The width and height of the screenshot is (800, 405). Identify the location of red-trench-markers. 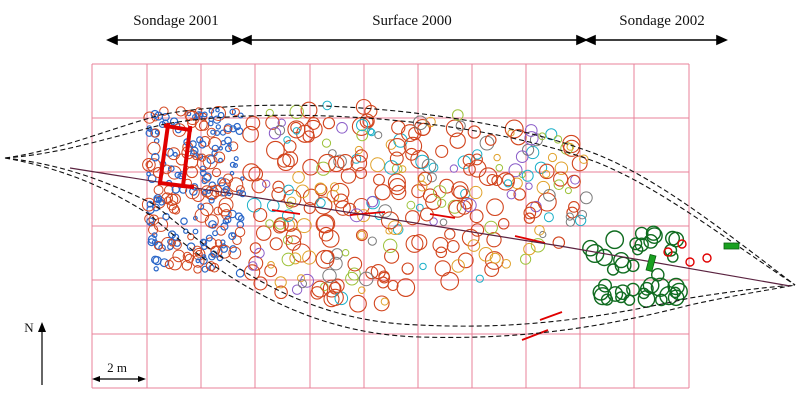
(176, 156).